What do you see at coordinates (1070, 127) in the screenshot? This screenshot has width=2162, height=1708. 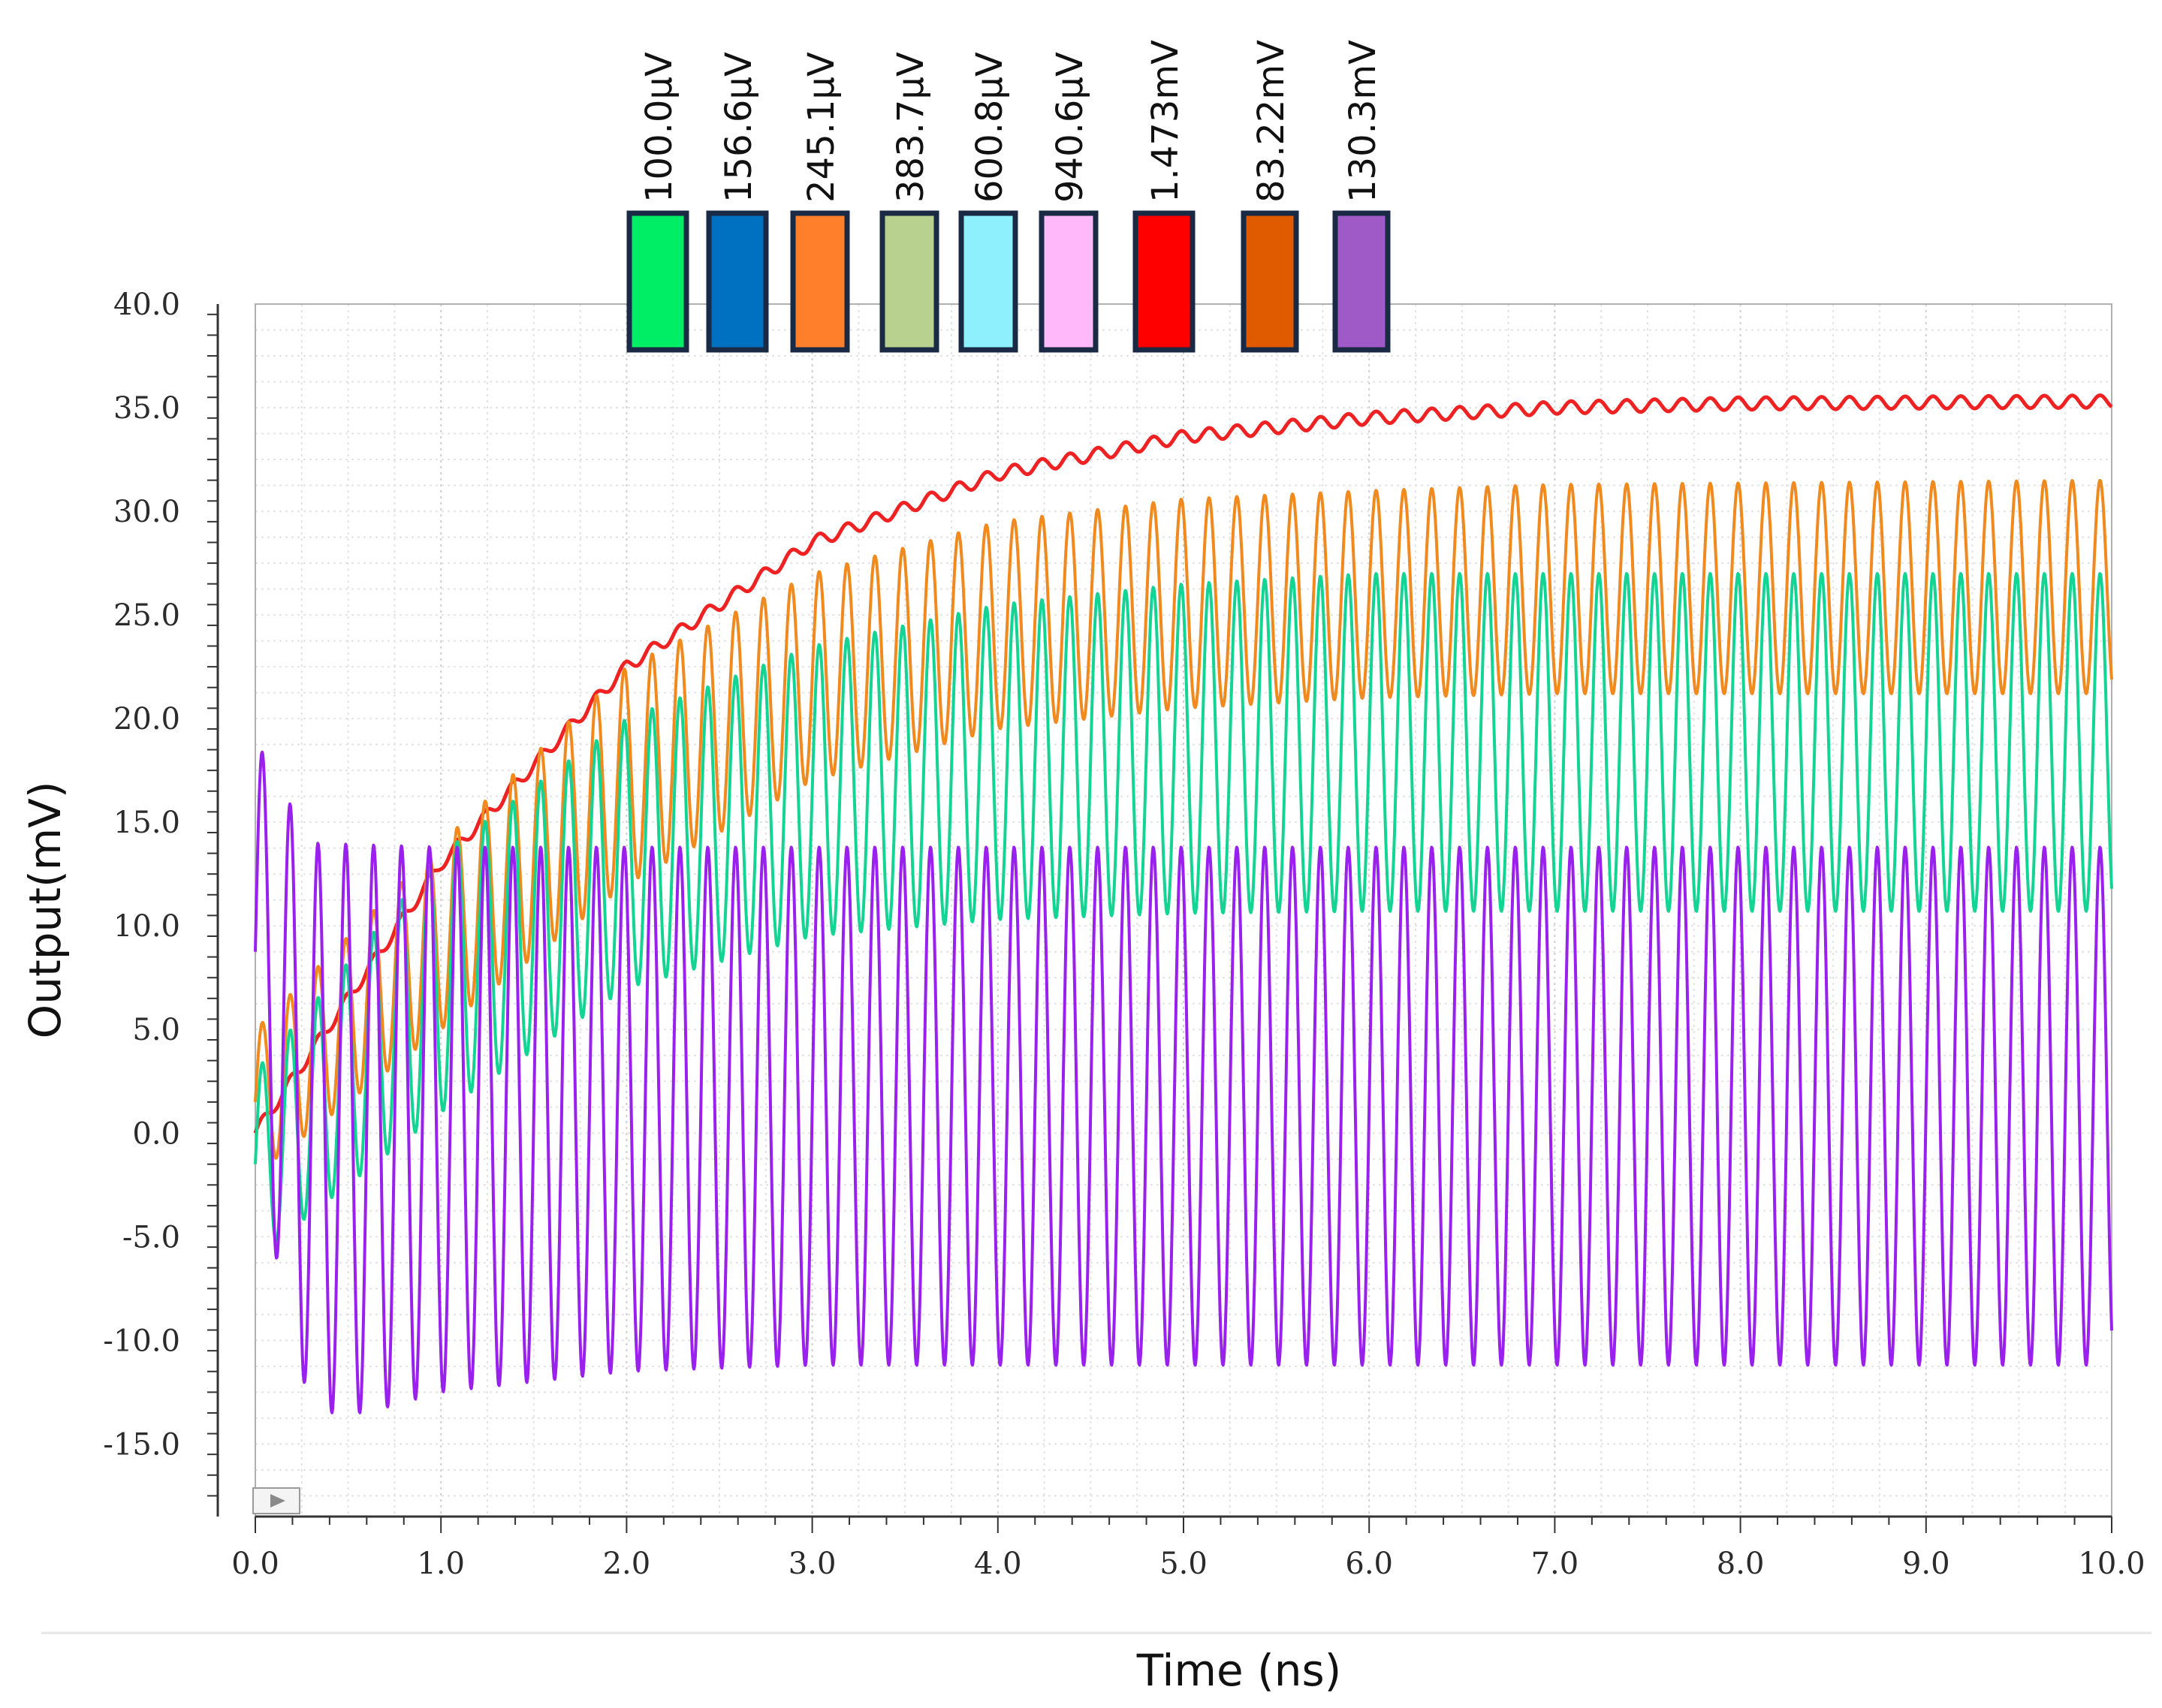 I see `legend-label: 940.6µV` at bounding box center [1070, 127].